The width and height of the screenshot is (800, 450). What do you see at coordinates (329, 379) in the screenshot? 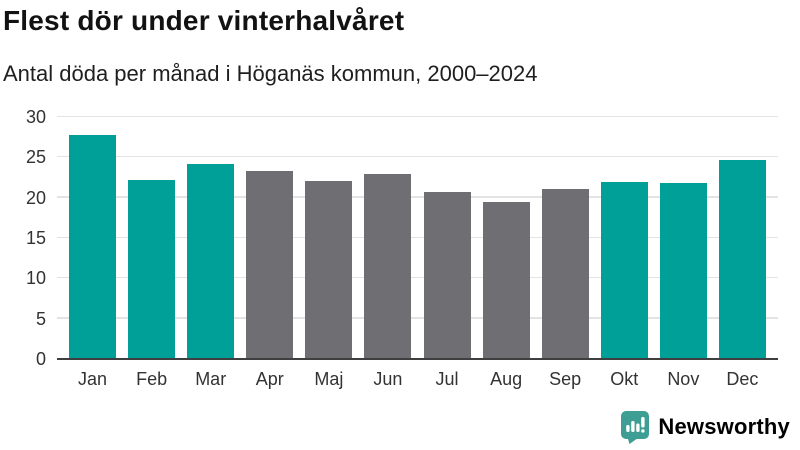
I see `x-label-maj: Maj` at bounding box center [329, 379].